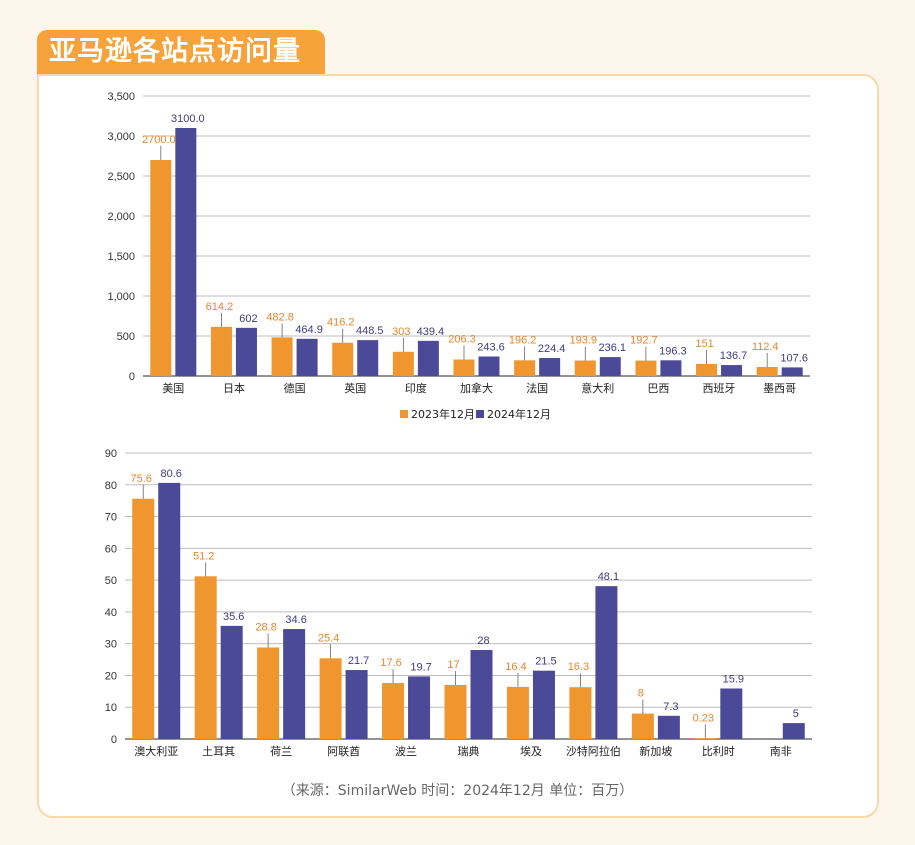 The height and width of the screenshot is (845, 915). Describe the element at coordinates (341, 323) in the screenshot. I see `data-label: 416.2` at that location.